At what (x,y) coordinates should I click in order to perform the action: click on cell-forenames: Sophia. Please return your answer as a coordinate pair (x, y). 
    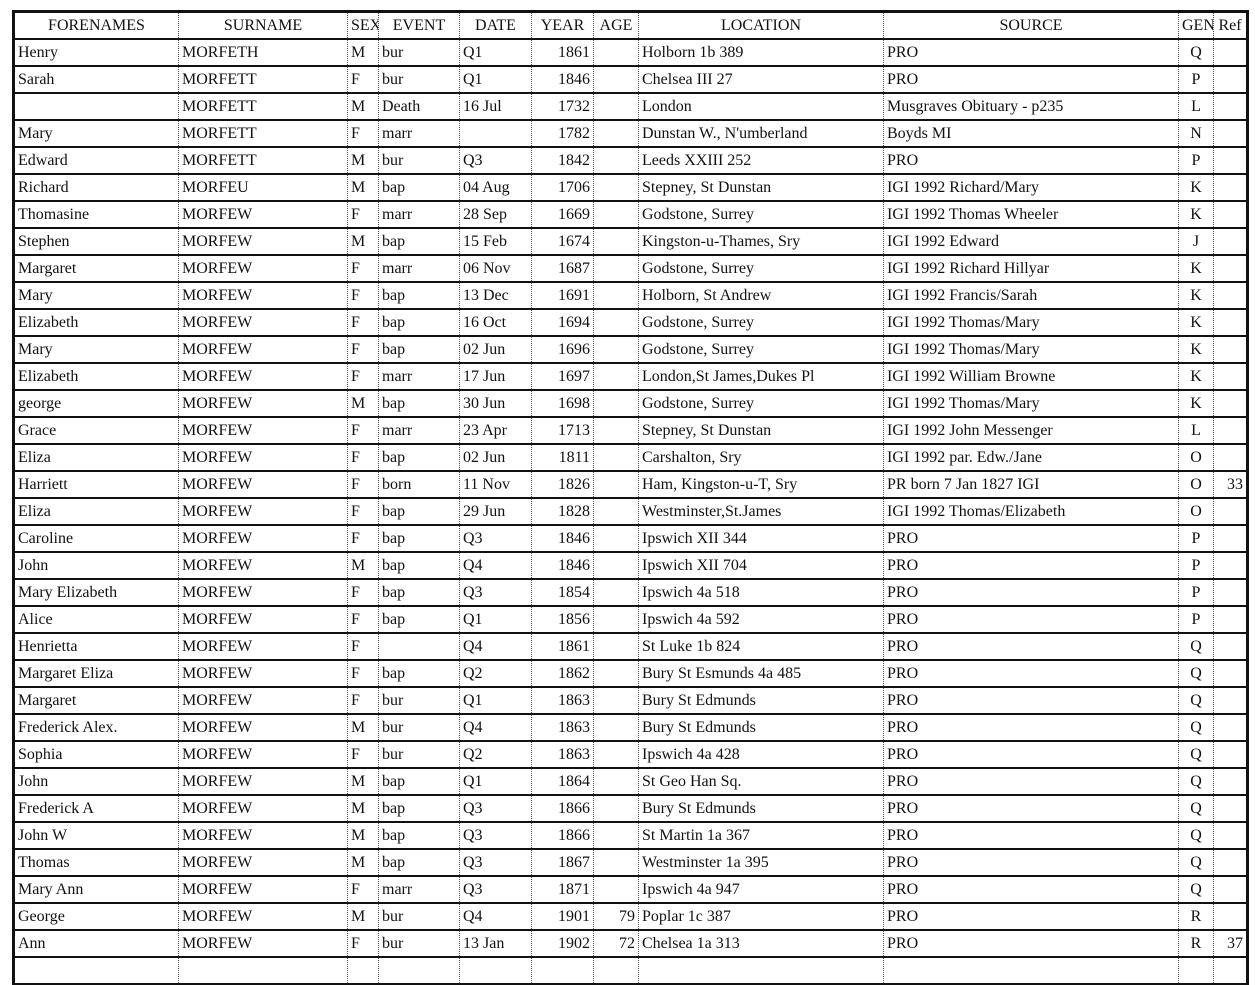
    Looking at the image, I should click on (95, 754).